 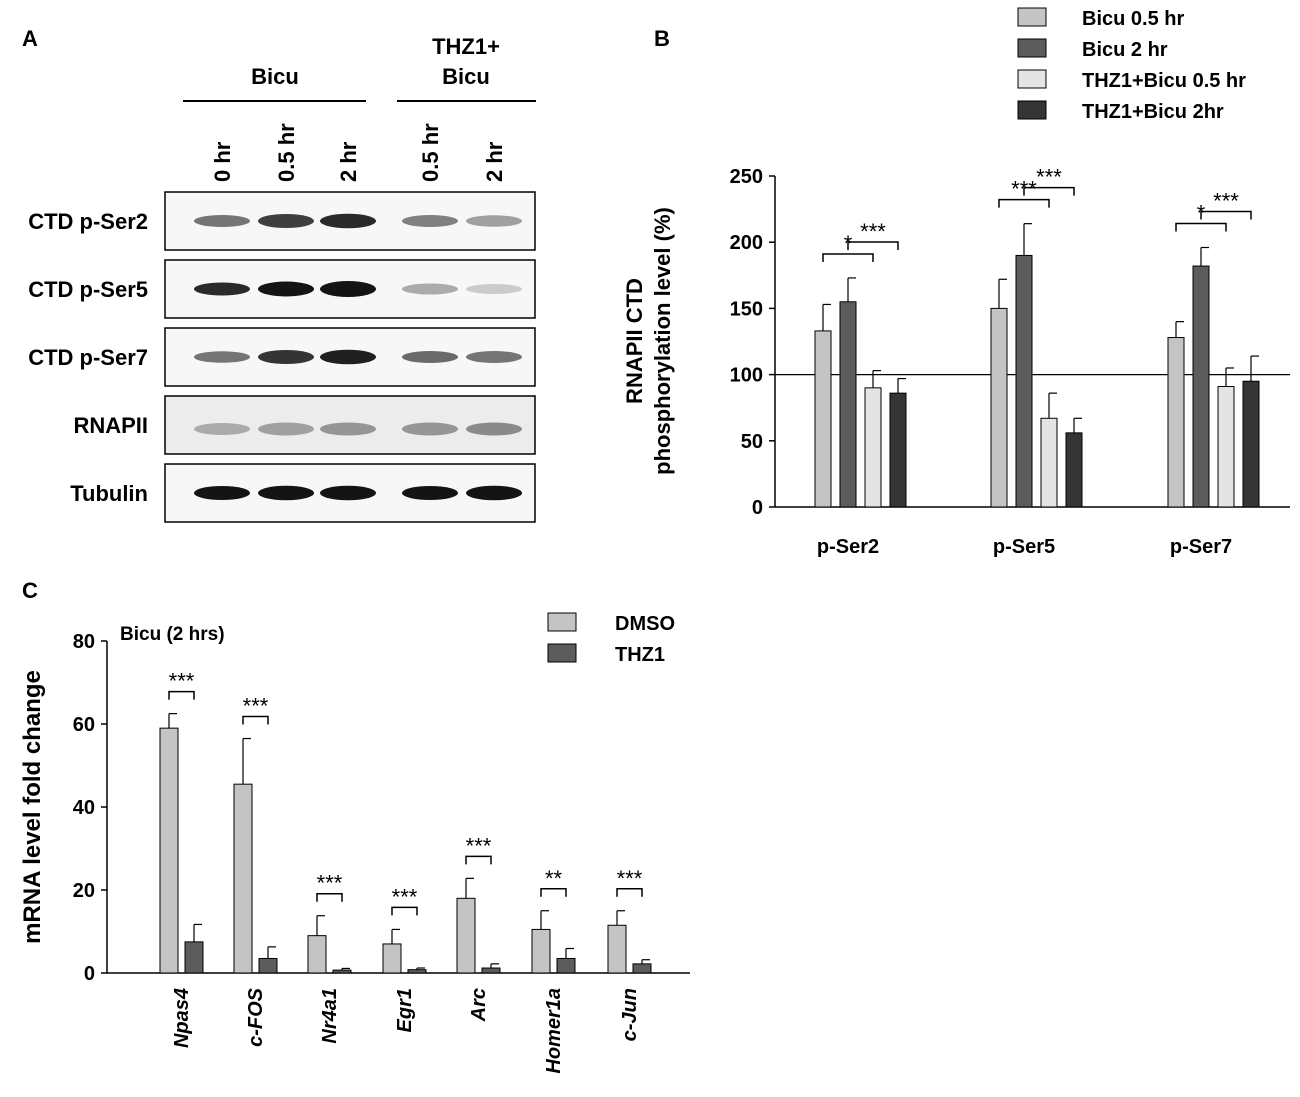 What do you see at coordinates (330, 1016) in the screenshot?
I see `category-label: Nr4a1` at bounding box center [330, 1016].